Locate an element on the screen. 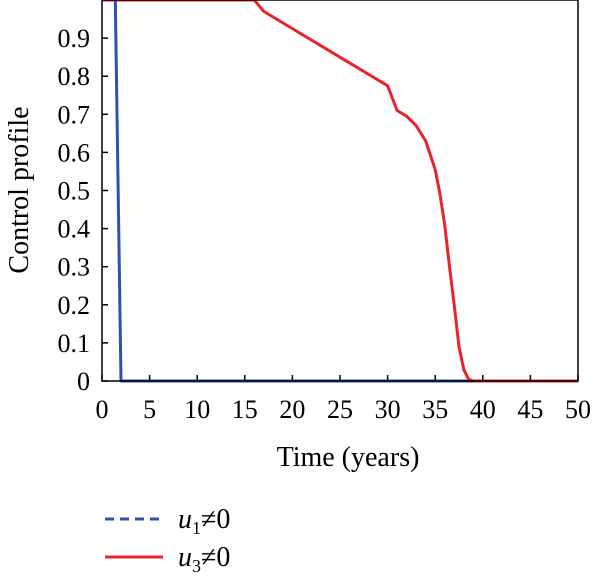 The image size is (600, 586). x-tick-label: 10 is located at coordinates (197, 409).